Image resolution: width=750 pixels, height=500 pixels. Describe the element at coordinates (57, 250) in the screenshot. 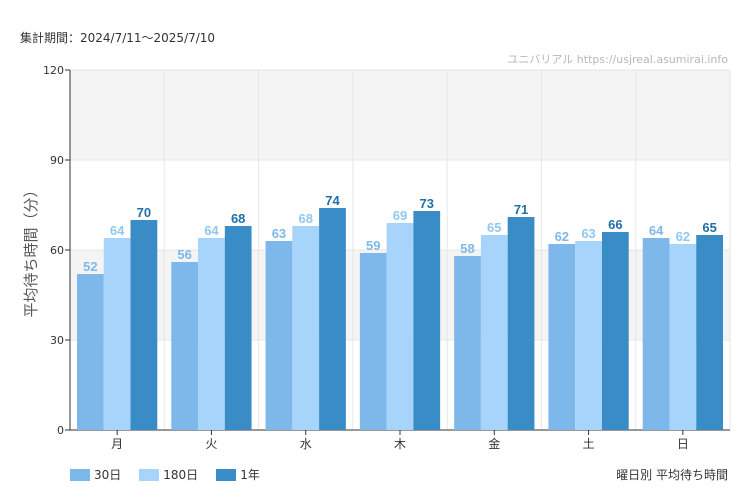

I see `y-tick-label: 60` at that location.